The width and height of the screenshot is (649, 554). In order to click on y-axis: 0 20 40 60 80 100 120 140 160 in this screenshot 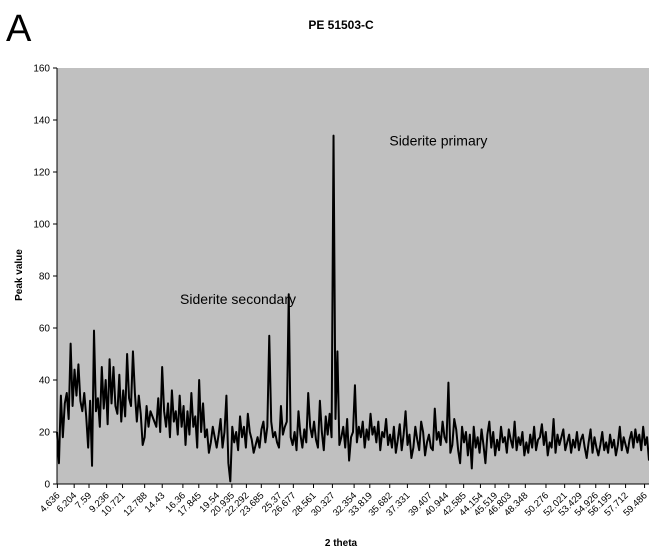, I will do `click(45, 277)`.